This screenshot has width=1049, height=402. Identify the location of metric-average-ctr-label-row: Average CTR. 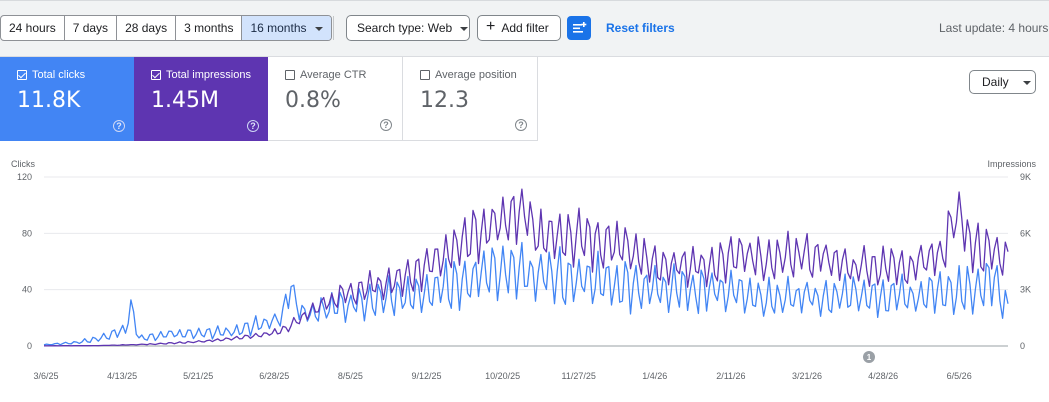
(343, 75).